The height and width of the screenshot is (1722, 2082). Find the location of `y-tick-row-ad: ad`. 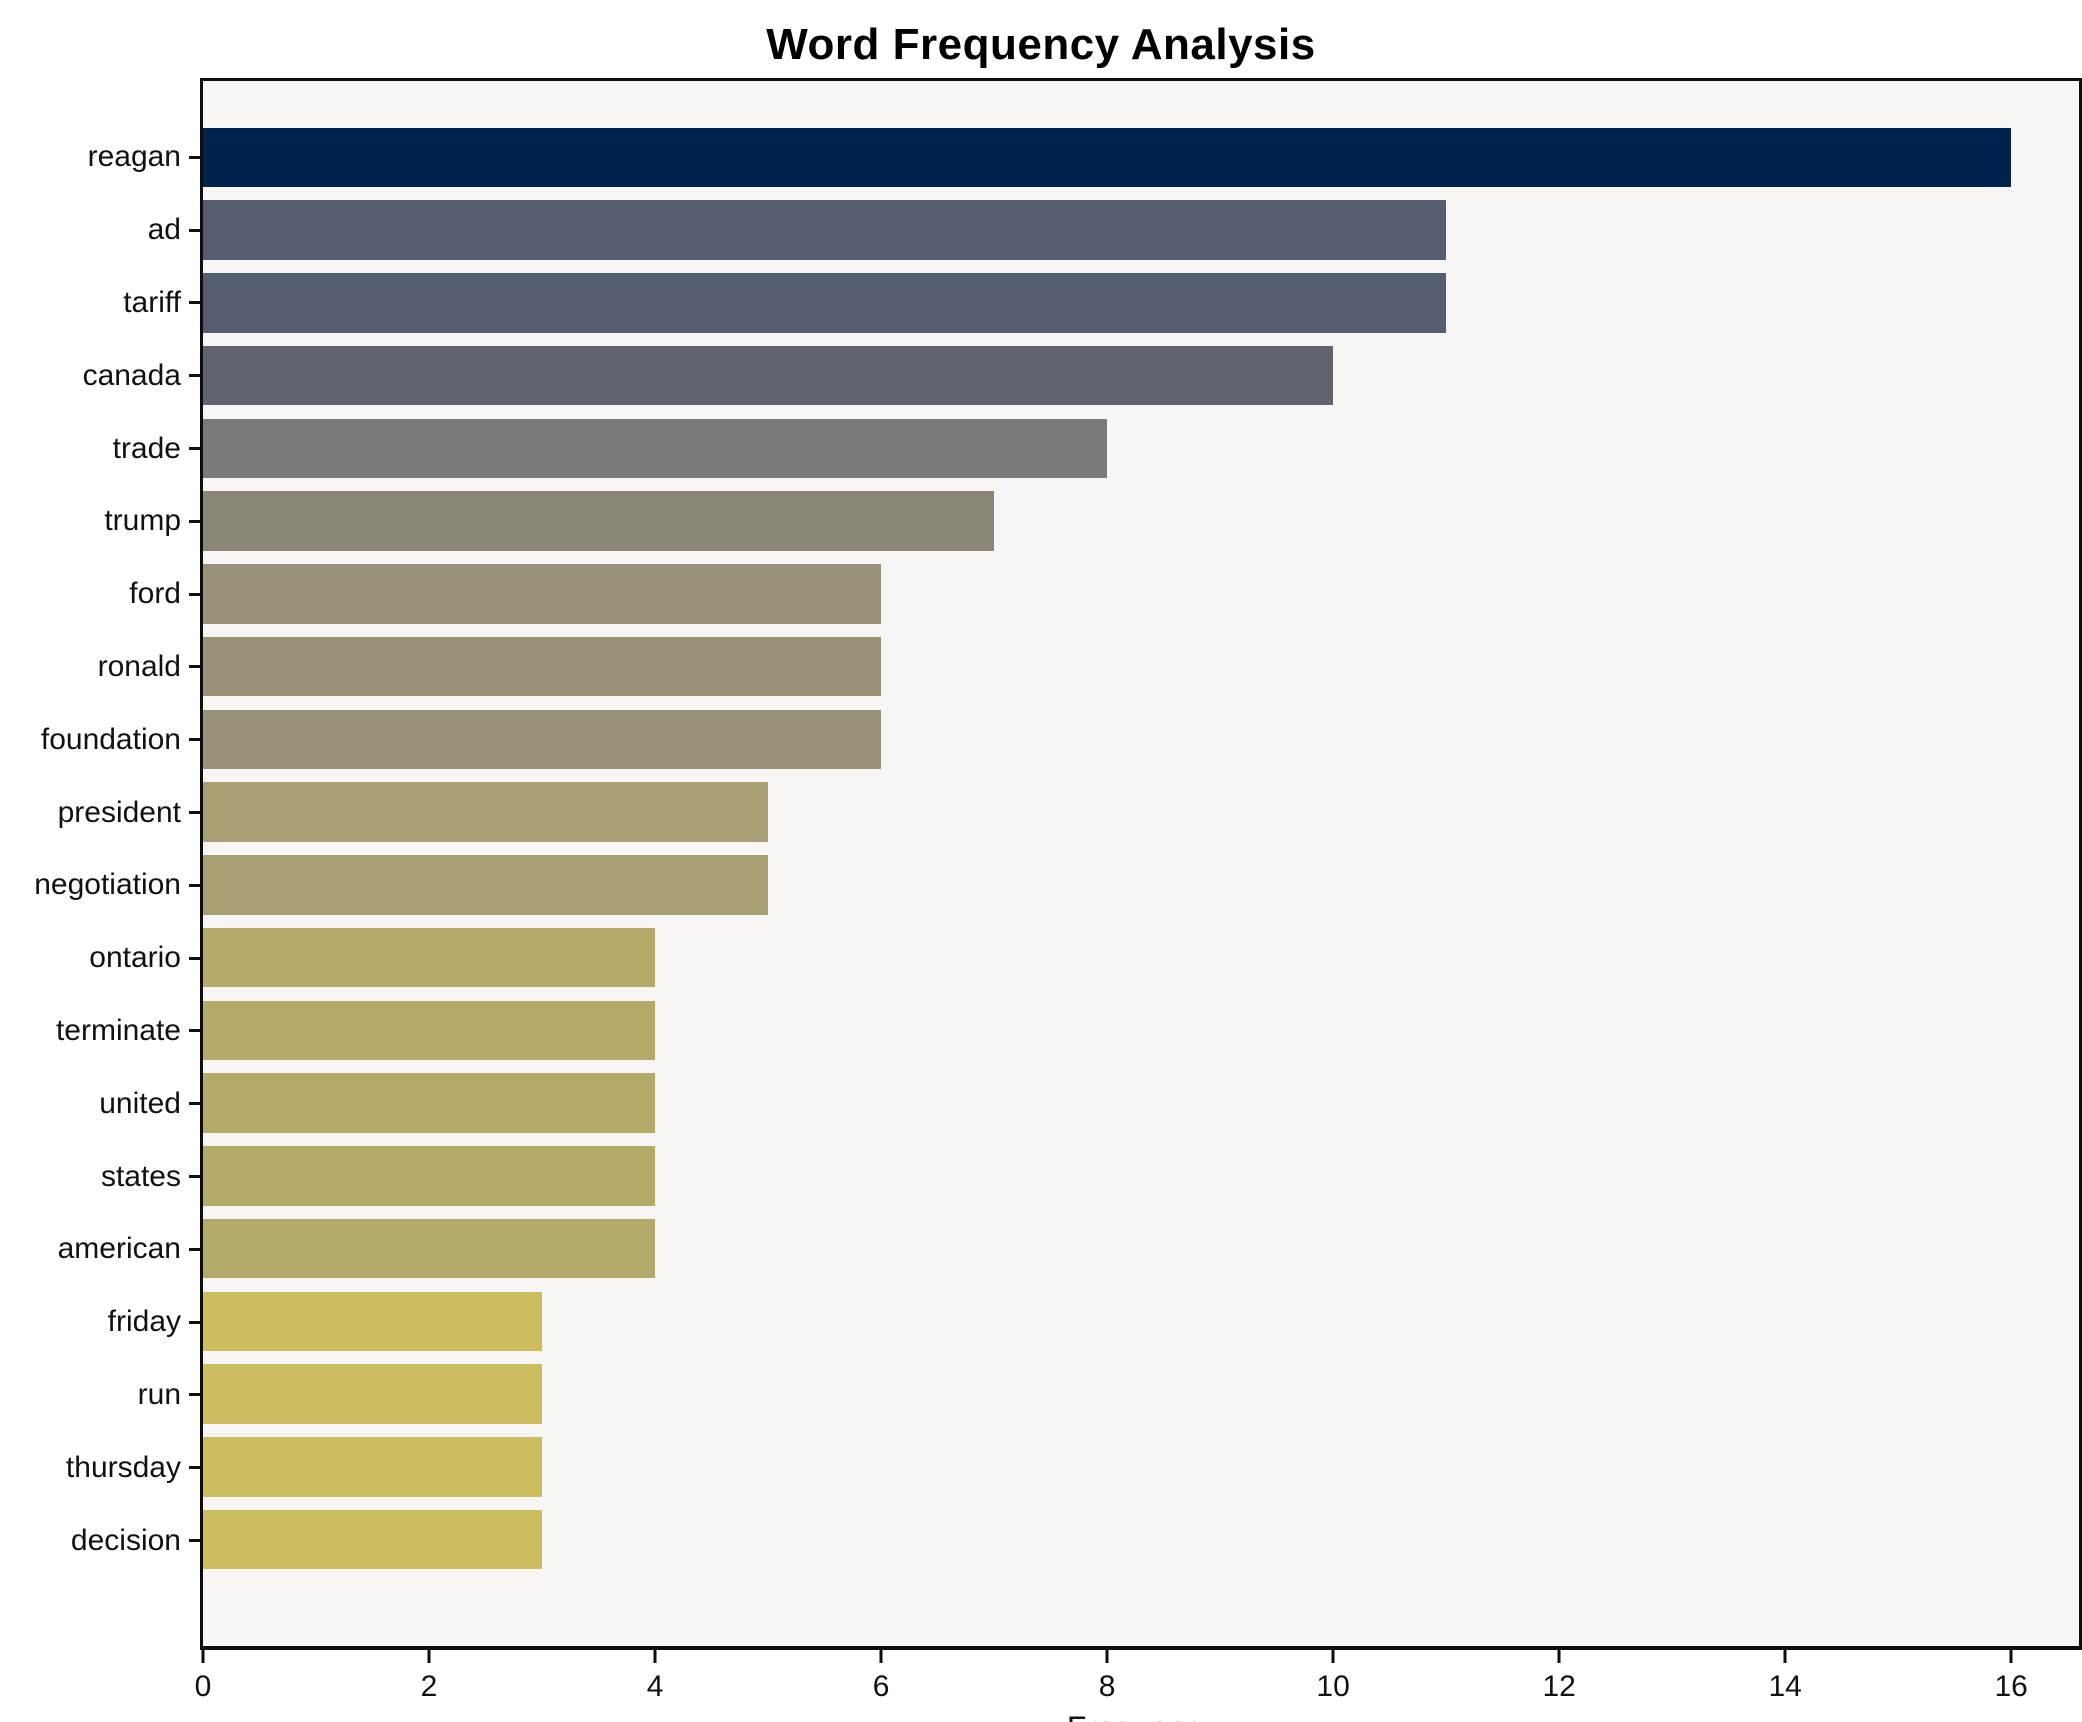

y-tick-row-ad: ad is located at coordinates (100, 230).